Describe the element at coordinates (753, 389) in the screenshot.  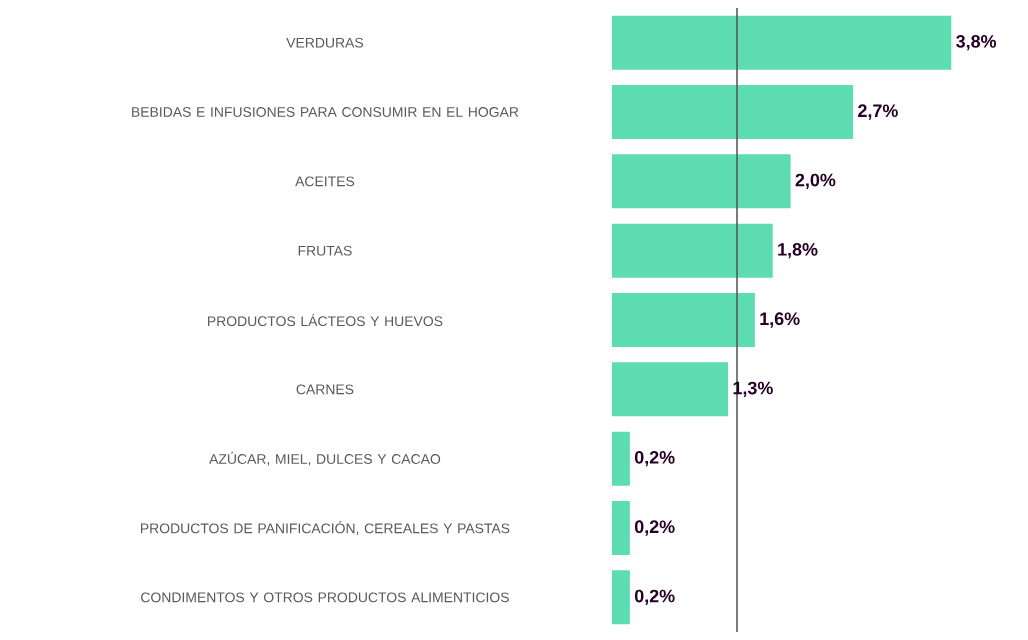
I see `data-label: 1,3%` at that location.